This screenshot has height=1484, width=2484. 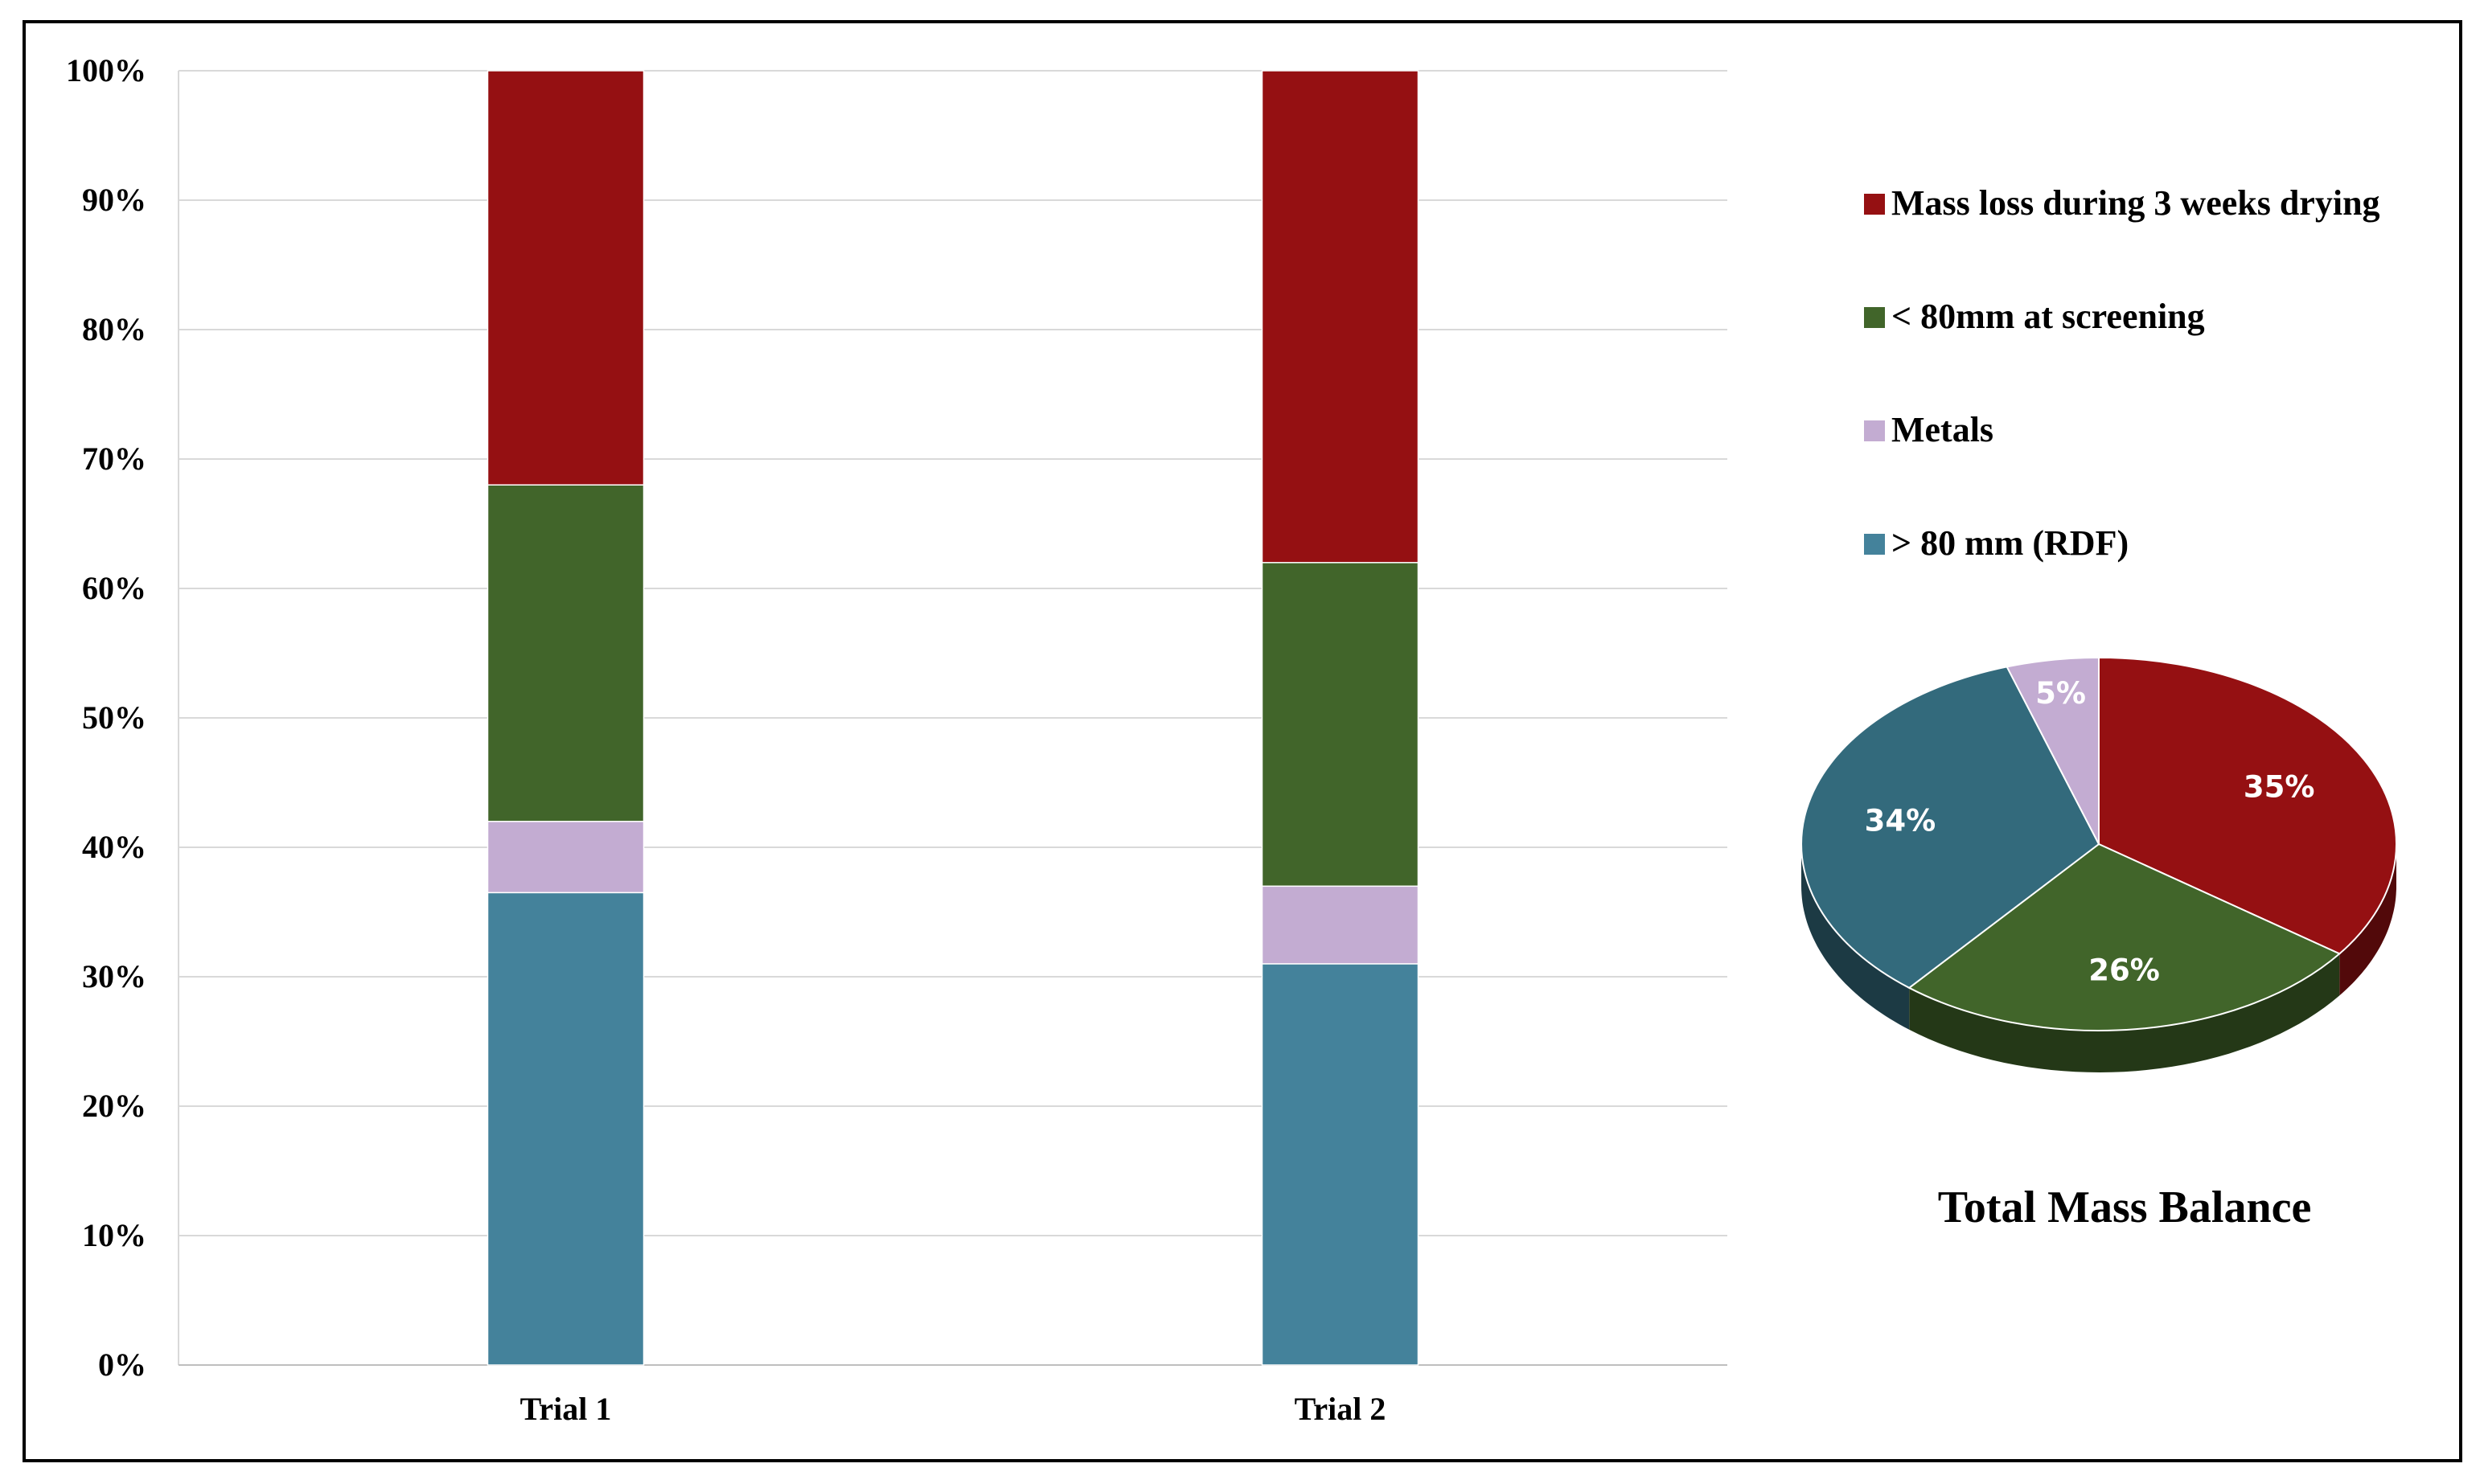 What do you see at coordinates (2048, 317) in the screenshot?
I see `legend-label: < 80mm at screening` at bounding box center [2048, 317].